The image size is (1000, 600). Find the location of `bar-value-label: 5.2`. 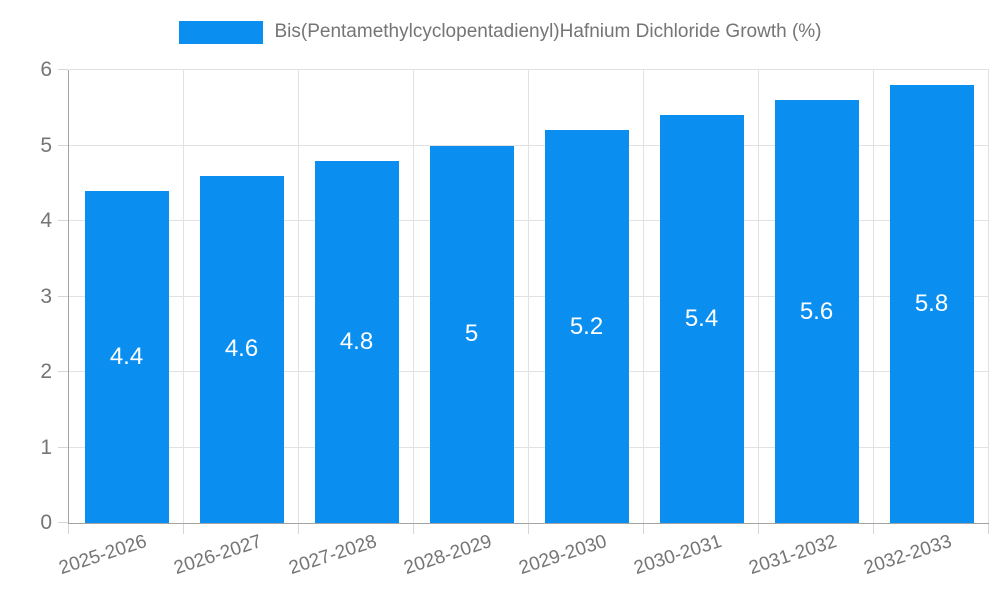

bar-value-label: 5.2 is located at coordinates (586, 326).